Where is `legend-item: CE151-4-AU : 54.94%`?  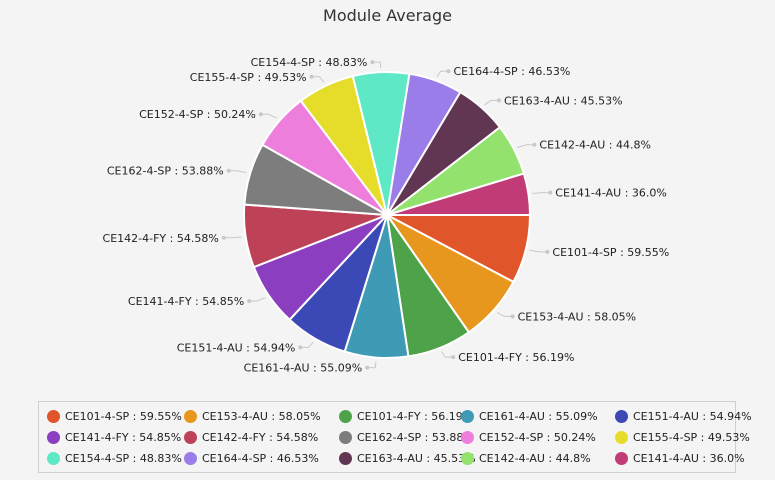
legend-item: CE151-4-AU : 54.94% is located at coordinates (683, 416).